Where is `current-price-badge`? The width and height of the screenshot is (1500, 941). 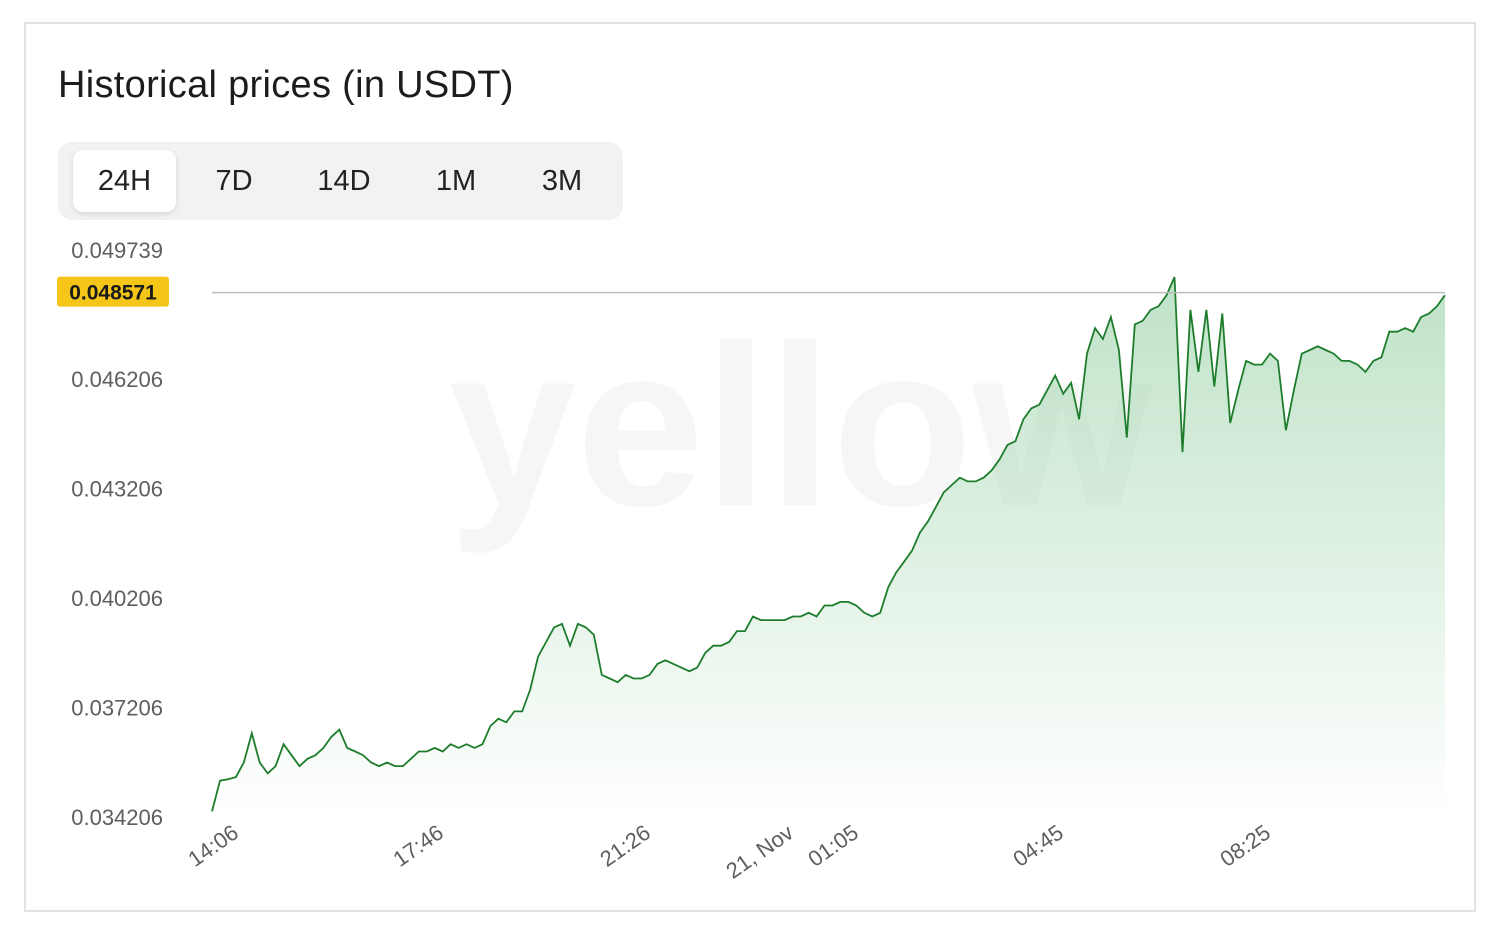 current-price-badge is located at coordinates (113, 291).